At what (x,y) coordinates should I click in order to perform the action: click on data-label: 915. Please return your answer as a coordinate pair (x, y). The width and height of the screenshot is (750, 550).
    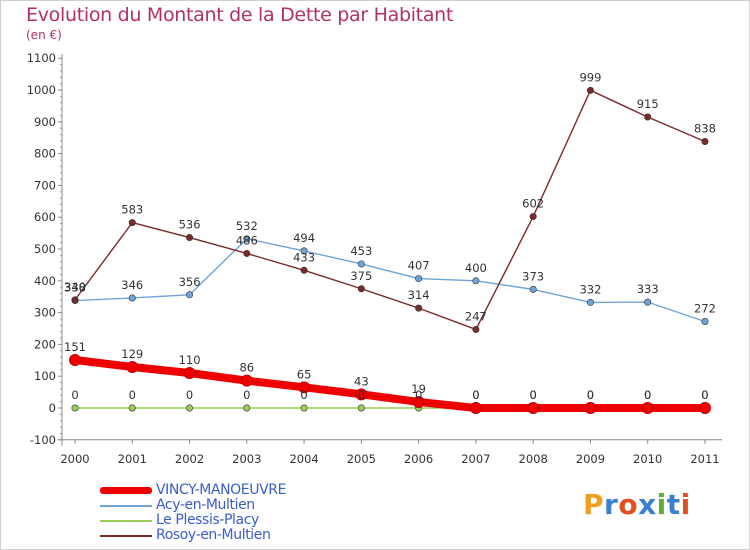
    Looking at the image, I should click on (648, 104).